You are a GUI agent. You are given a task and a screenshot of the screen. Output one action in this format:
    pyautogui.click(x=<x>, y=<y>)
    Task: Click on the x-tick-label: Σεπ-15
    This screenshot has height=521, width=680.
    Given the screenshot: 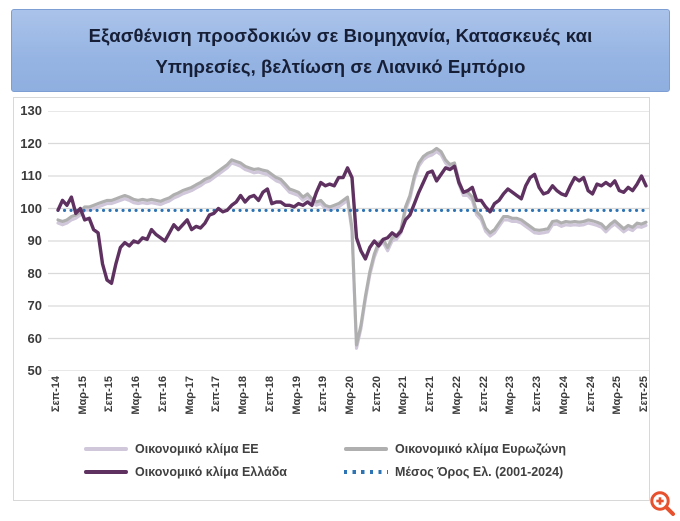 What is the action you would take?
    pyautogui.click(x=109, y=394)
    